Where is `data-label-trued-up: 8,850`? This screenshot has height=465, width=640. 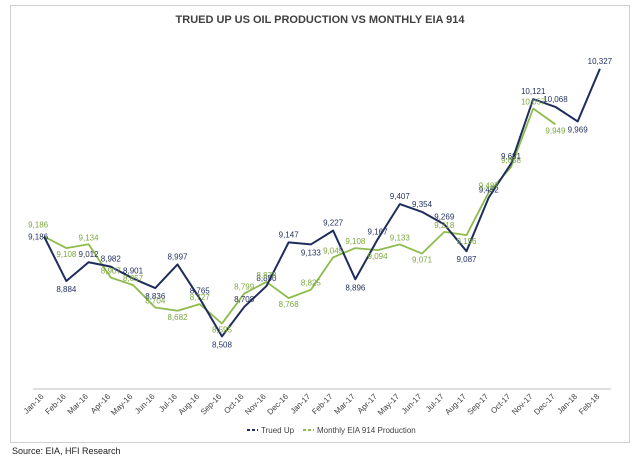
data-label-trued-up: 8,850 is located at coordinates (266, 278).